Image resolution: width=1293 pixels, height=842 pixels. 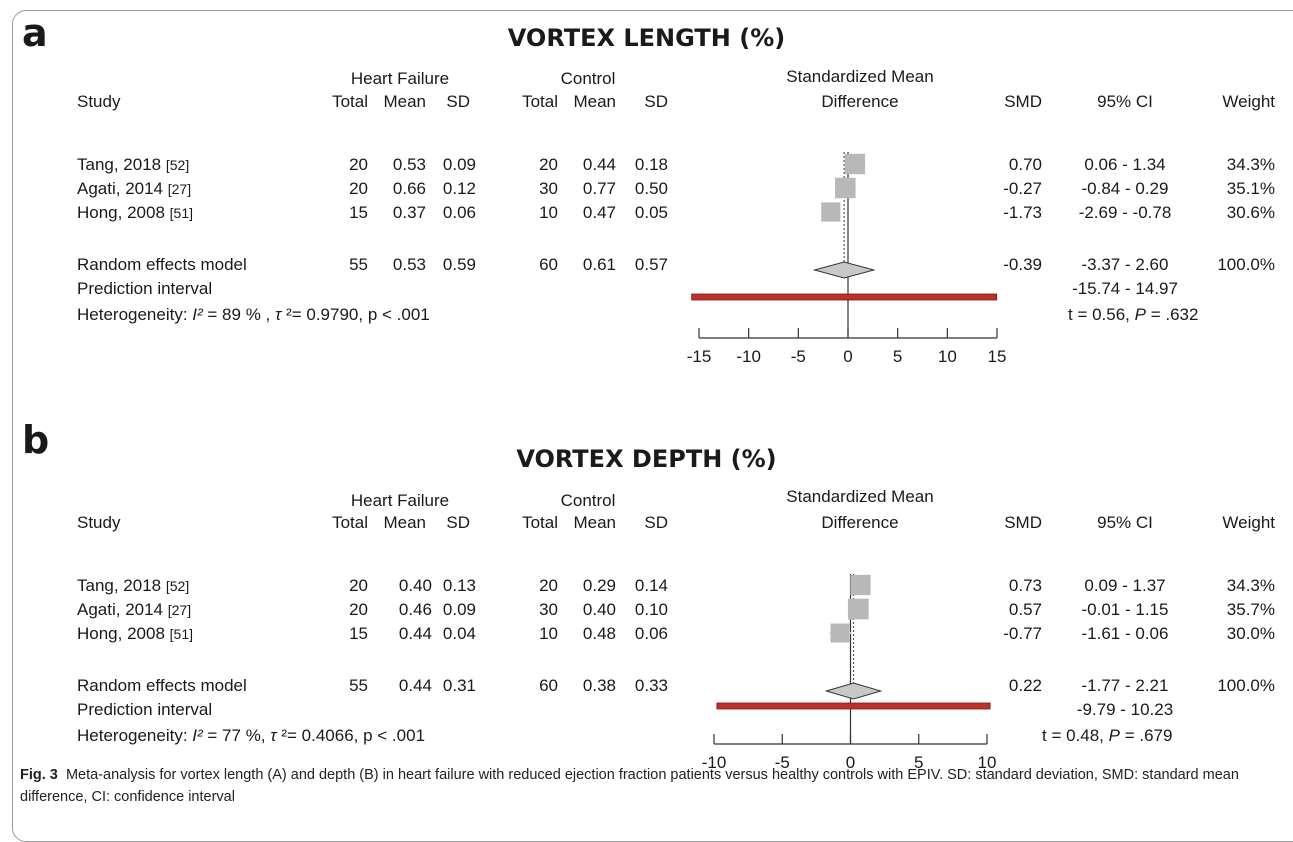 What do you see at coordinates (651, 609) in the screenshot?
I see `ctrl-sd: 0.10` at bounding box center [651, 609].